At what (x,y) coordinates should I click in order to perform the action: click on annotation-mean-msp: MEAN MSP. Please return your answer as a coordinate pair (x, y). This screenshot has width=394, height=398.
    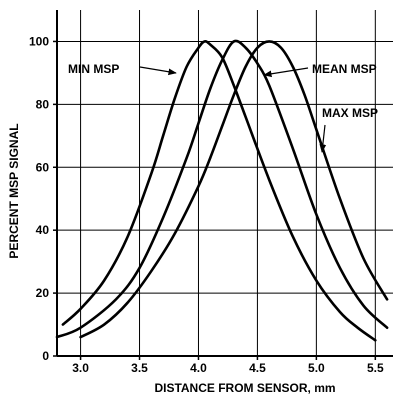
    Looking at the image, I should click on (344, 69).